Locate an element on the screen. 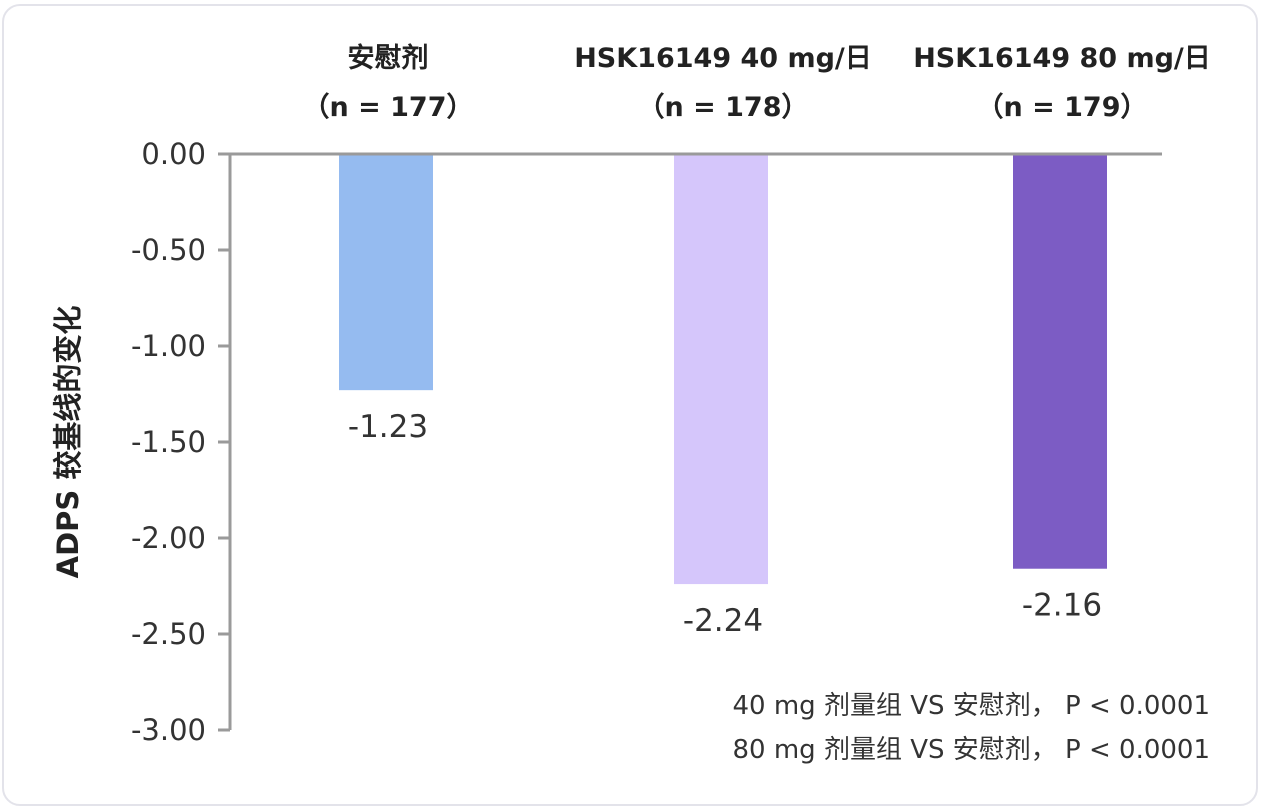 The height and width of the screenshot is (812, 1264). p-value-annotation: 40 mg 剂量组 VS 安慰剂， P < 0.0001 is located at coordinates (972, 706).